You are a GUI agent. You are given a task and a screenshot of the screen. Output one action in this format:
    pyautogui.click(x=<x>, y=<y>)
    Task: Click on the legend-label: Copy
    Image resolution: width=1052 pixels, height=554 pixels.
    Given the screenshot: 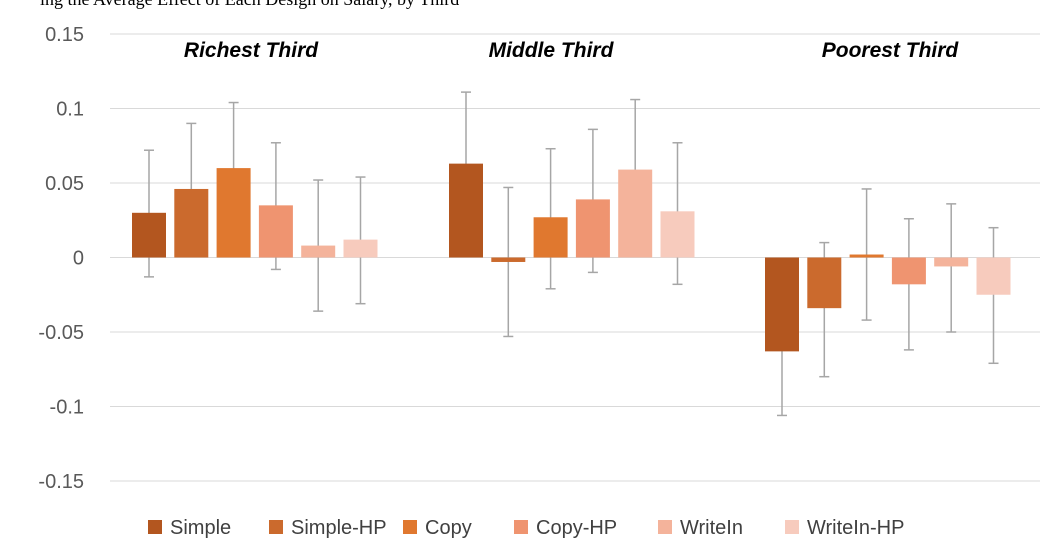 What is the action you would take?
    pyautogui.click(x=448, y=528)
    